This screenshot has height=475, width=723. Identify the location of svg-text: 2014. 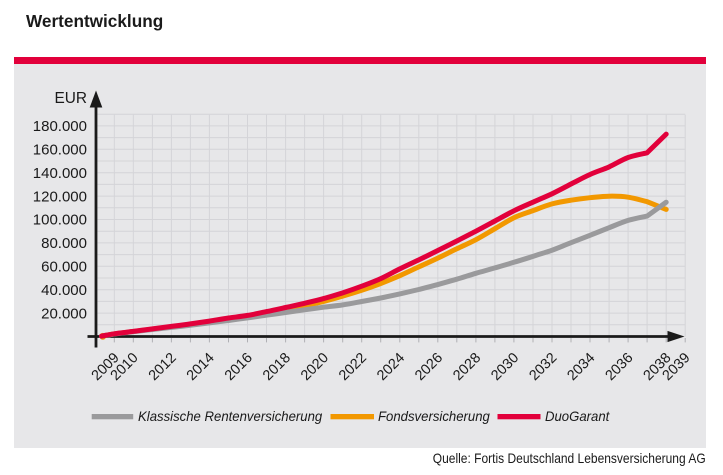
(201, 367).